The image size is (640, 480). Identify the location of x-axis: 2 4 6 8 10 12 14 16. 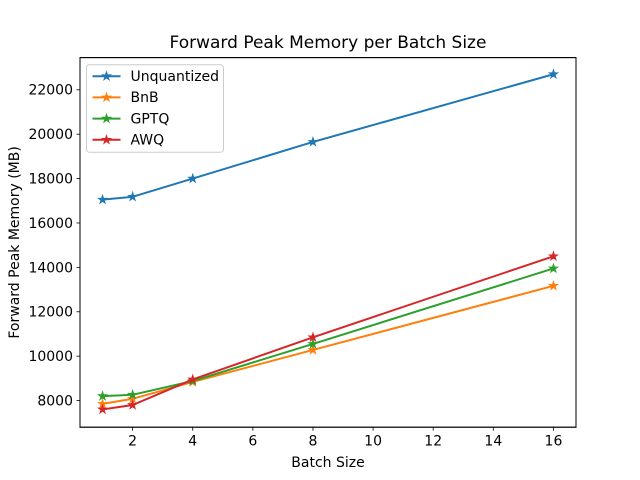
(345, 438).